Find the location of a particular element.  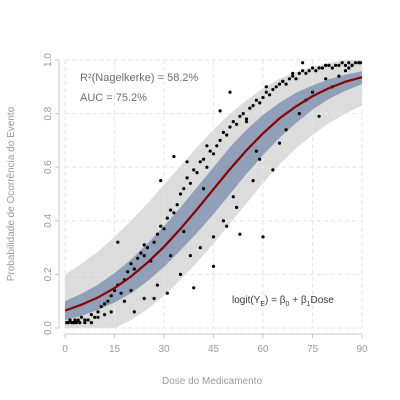

formula-lhs-subscript: E is located at coordinates (262, 304).